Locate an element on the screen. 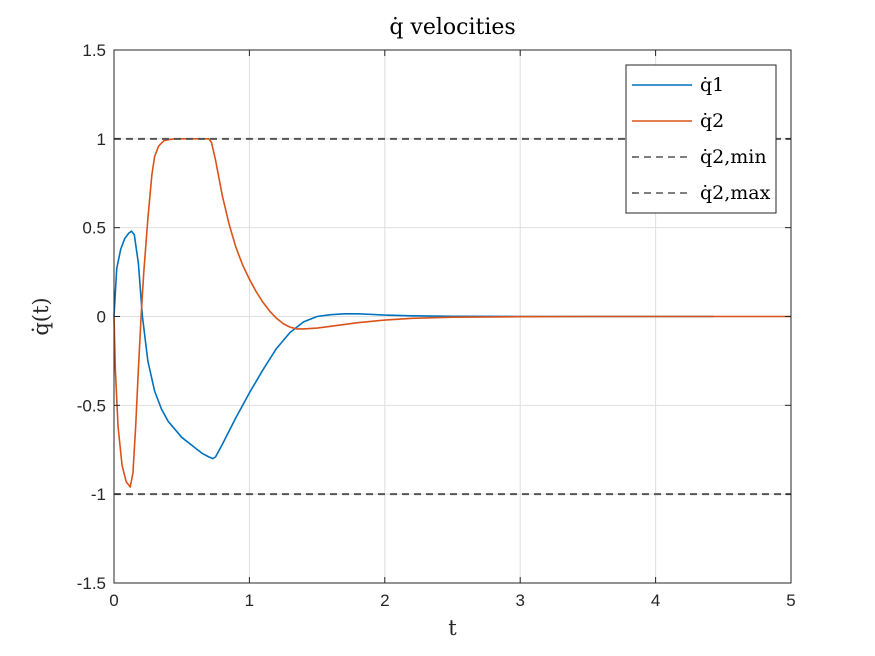 Image resolution: width=875 pixels, height=656 pixels. y-tick-label: 0.5 is located at coordinates (94, 228).